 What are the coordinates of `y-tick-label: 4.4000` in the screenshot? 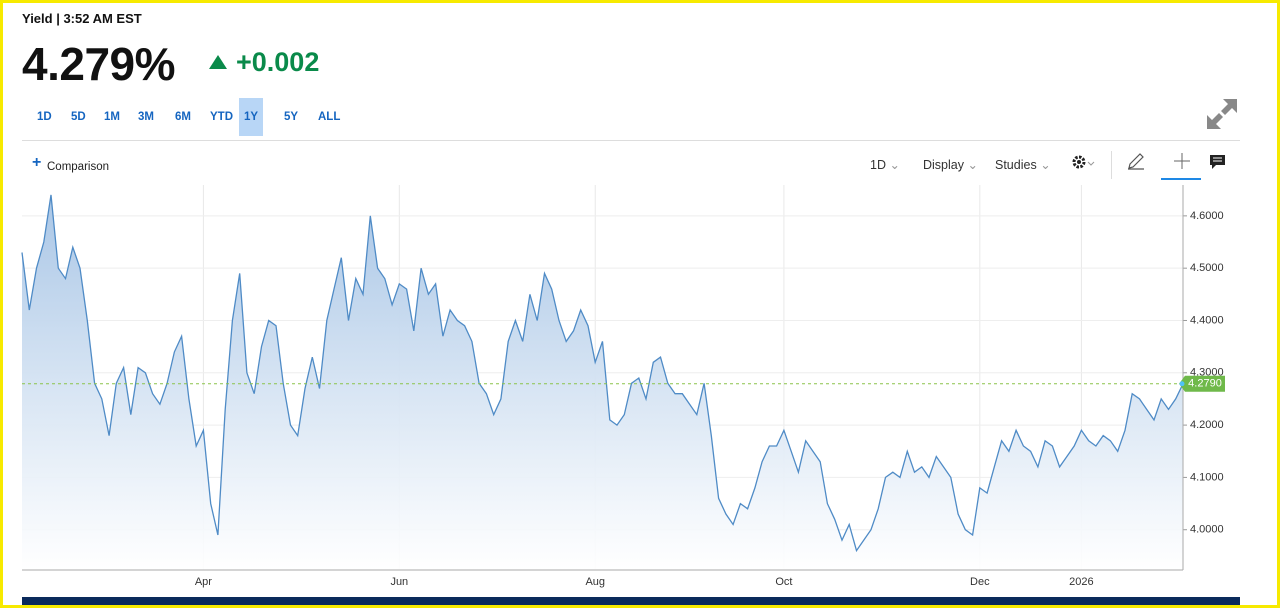 It's located at (1207, 320).